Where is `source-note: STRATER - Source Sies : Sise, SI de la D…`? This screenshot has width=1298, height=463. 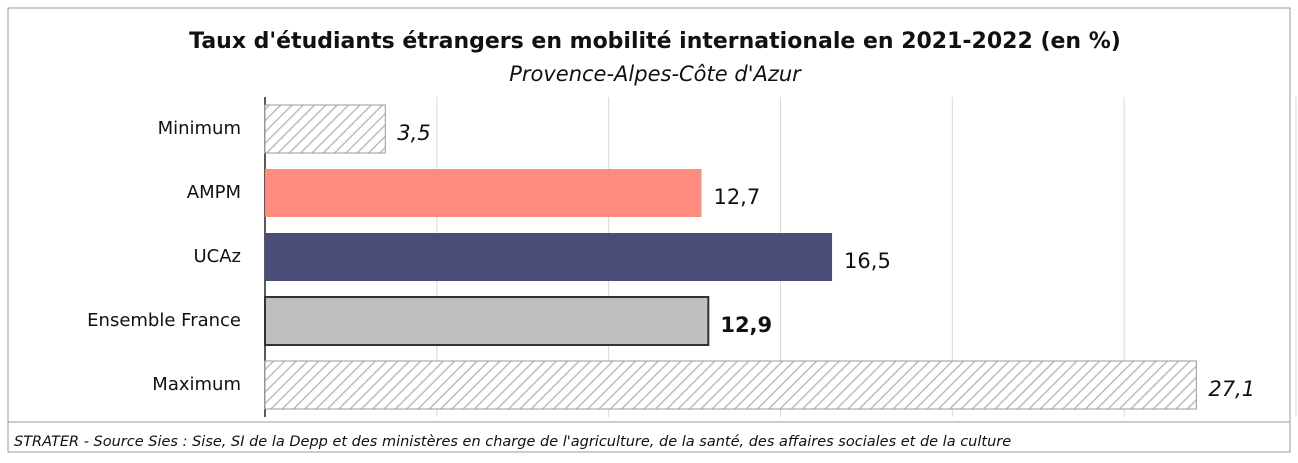
source-note: STRATER - Source Sies : Sise, SI de la D… is located at coordinates (512, 442).